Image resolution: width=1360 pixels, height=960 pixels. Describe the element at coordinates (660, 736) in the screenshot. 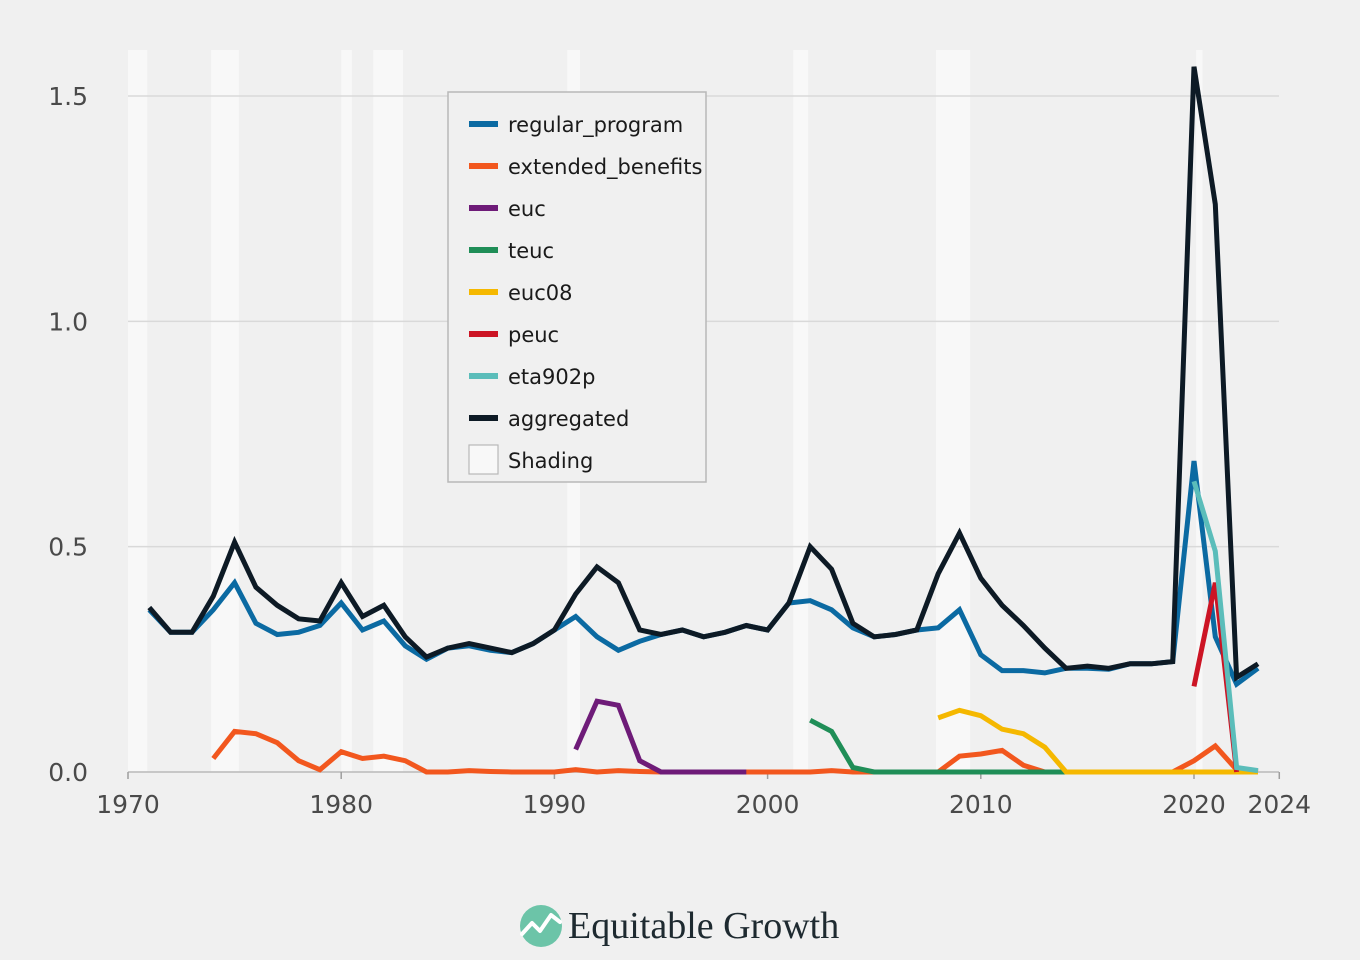

I see `series-line-euc` at that location.